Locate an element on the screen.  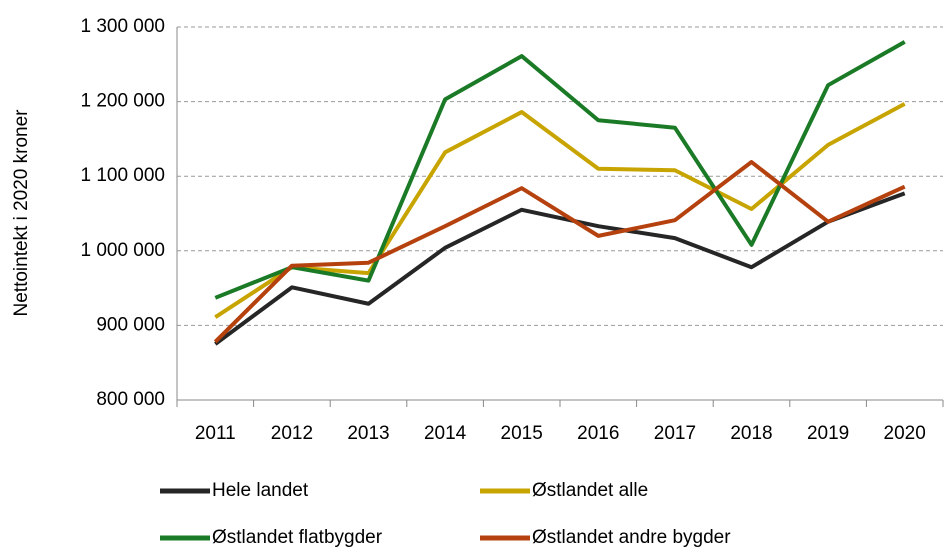
y-tick-label: 800 000 is located at coordinates (130, 399).